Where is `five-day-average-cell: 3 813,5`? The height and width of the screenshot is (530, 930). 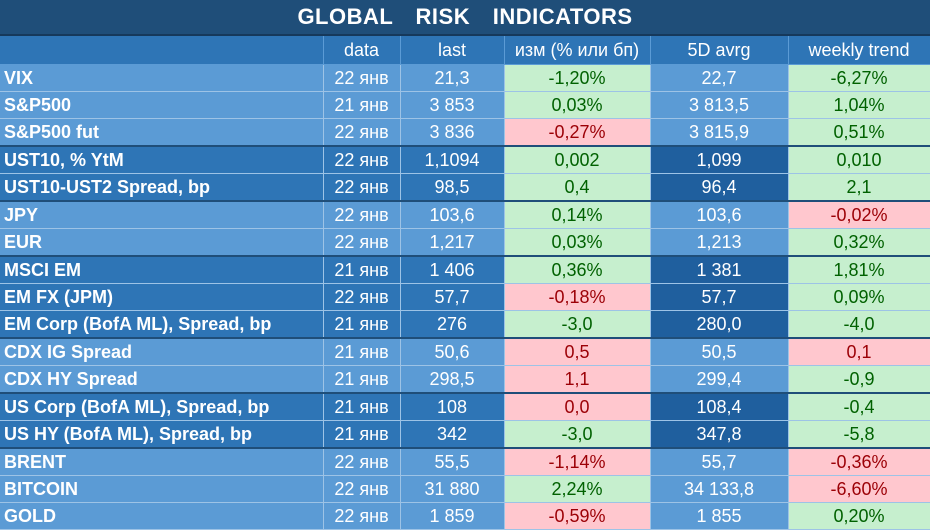 five-day-average-cell: 3 813,5 is located at coordinates (719, 105).